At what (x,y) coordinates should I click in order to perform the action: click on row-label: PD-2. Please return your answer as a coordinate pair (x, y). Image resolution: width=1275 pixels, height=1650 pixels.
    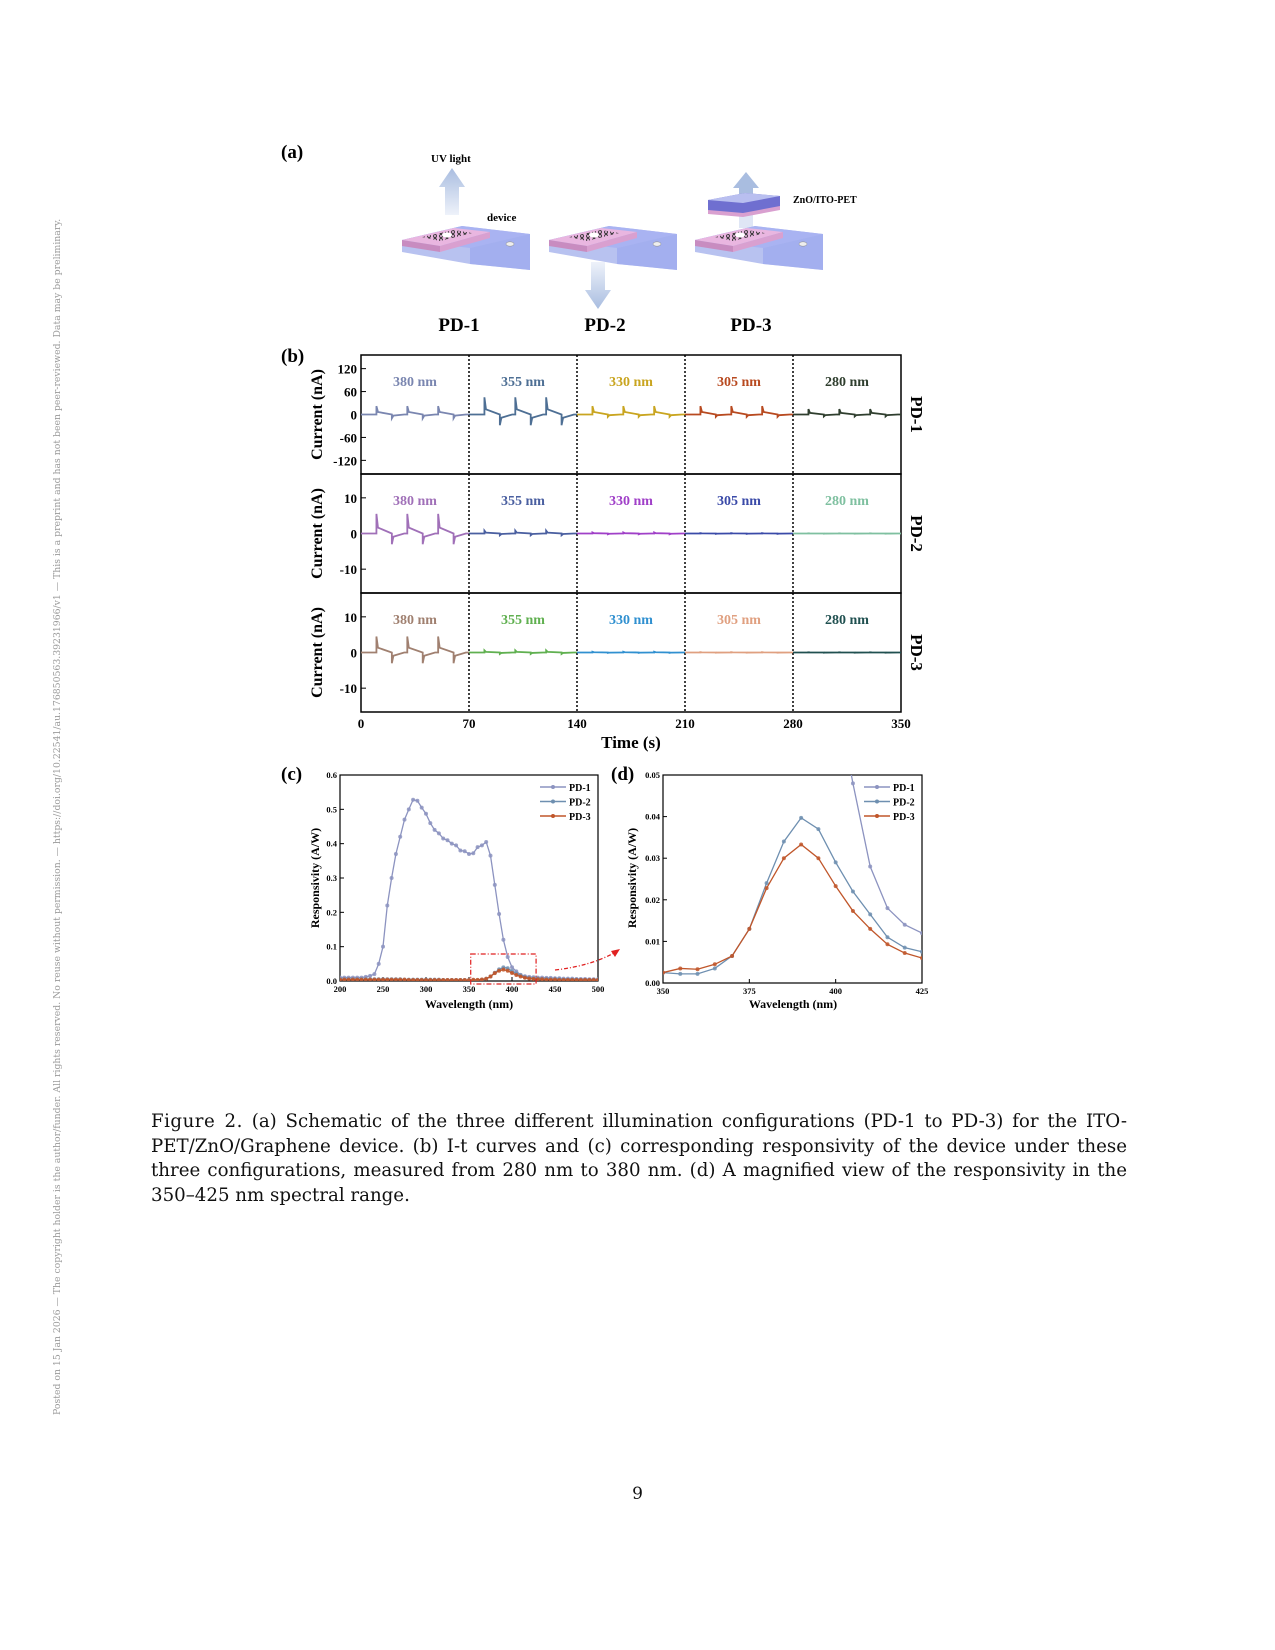
    Looking at the image, I should click on (916, 533).